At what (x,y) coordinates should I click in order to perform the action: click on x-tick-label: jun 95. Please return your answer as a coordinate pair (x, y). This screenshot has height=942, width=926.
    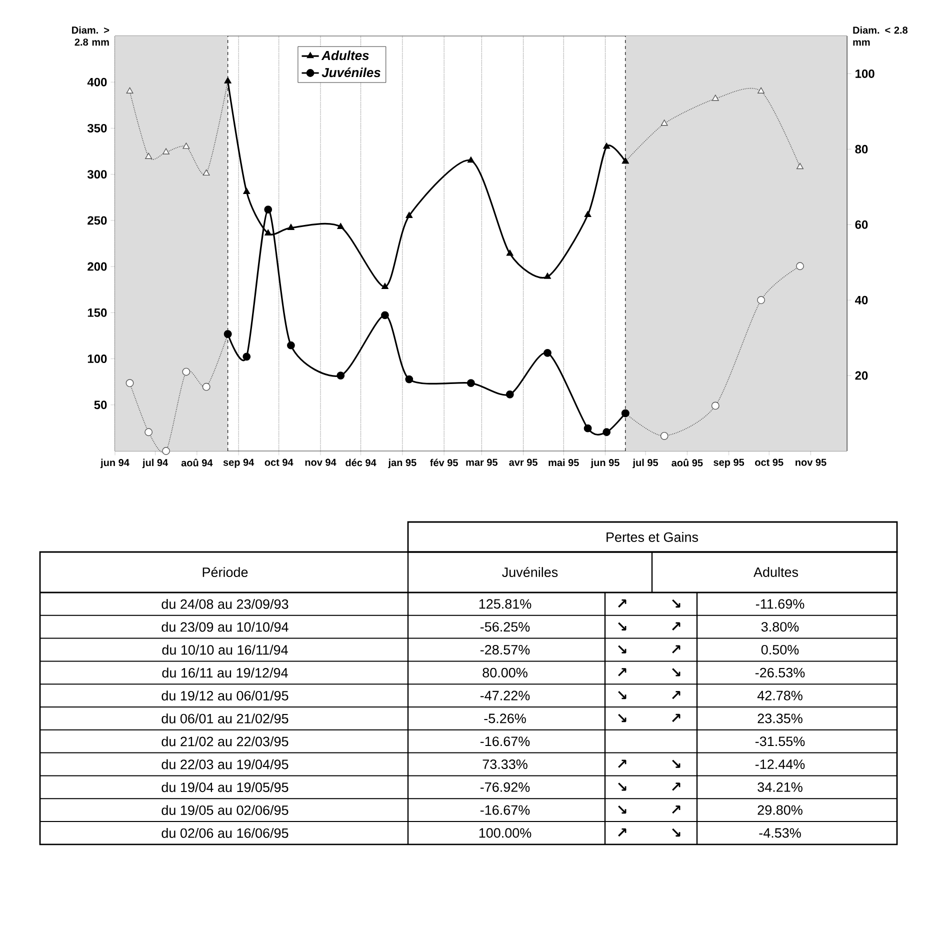
    Looking at the image, I should click on (605, 463).